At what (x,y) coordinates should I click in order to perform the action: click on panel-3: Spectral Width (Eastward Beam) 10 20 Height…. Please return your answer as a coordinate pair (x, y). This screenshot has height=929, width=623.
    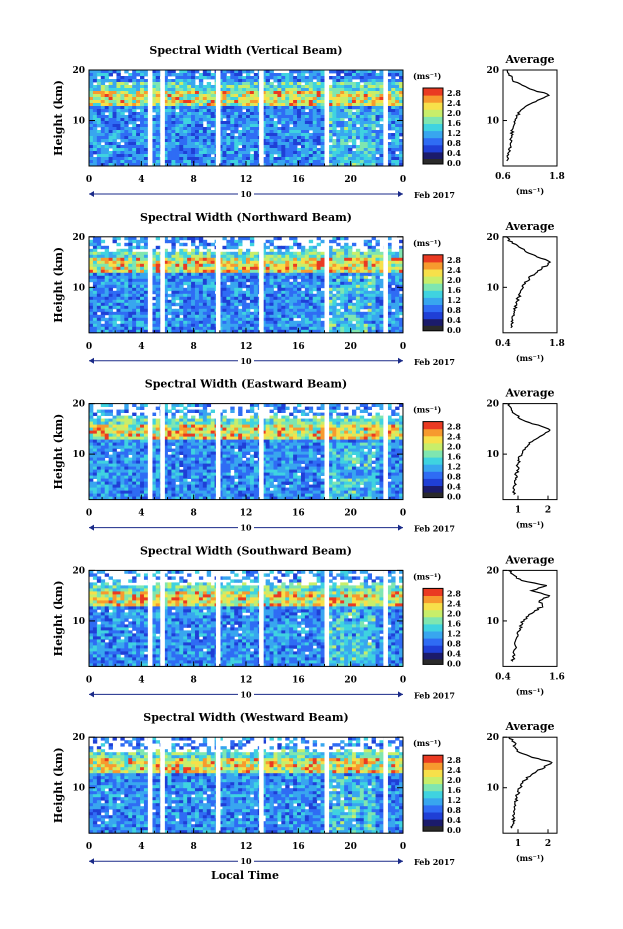
    Looking at the image, I should click on (304, 456).